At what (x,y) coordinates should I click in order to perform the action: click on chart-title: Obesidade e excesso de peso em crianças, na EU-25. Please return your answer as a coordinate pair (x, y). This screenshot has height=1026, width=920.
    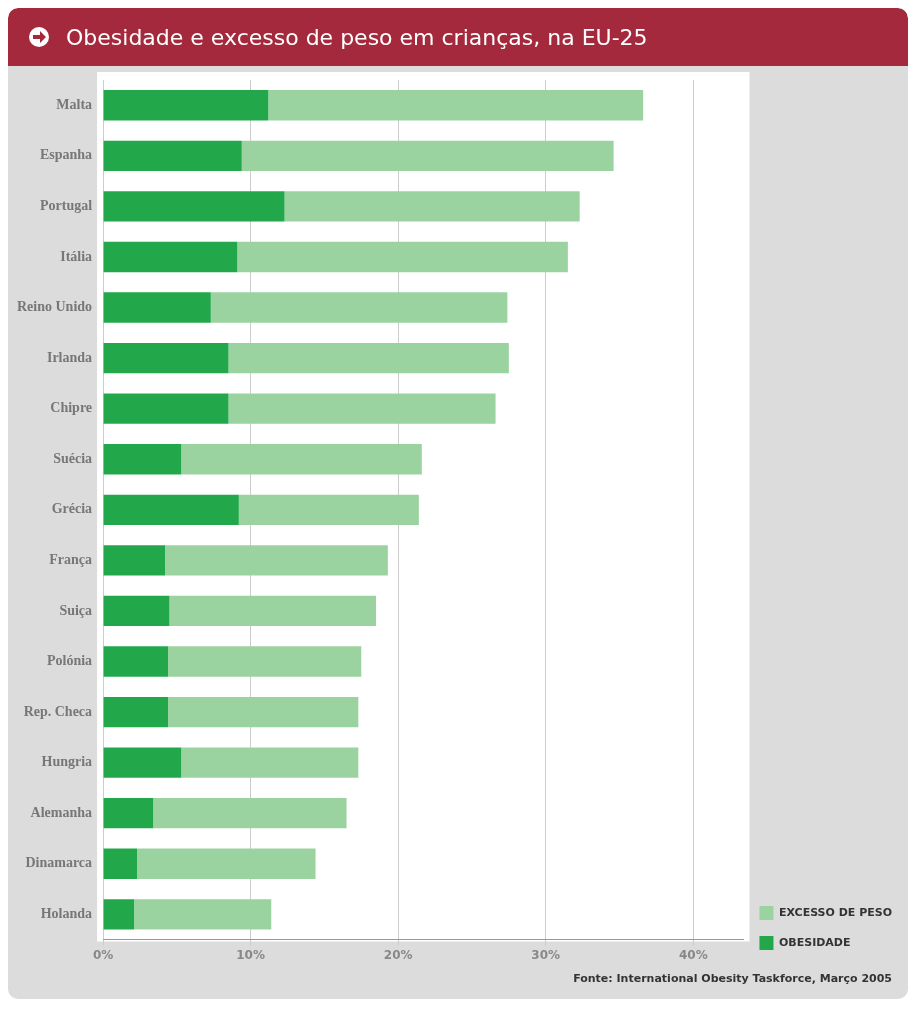
    Looking at the image, I should click on (357, 37).